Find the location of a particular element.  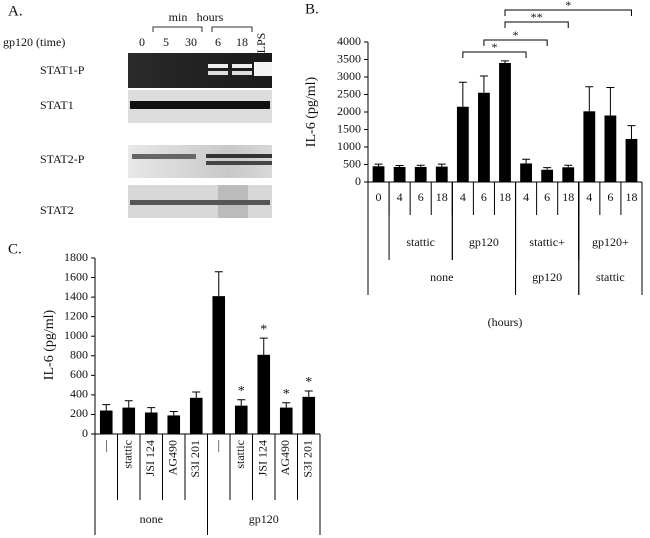

panel-label: C. is located at coordinates (15, 249).